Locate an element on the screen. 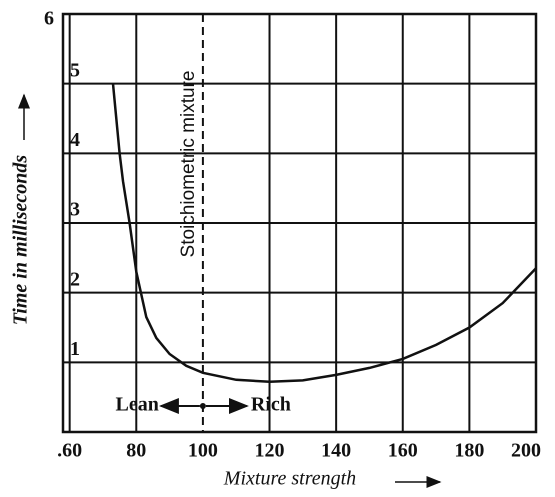  annotation-rich: Rich is located at coordinates (271, 405).